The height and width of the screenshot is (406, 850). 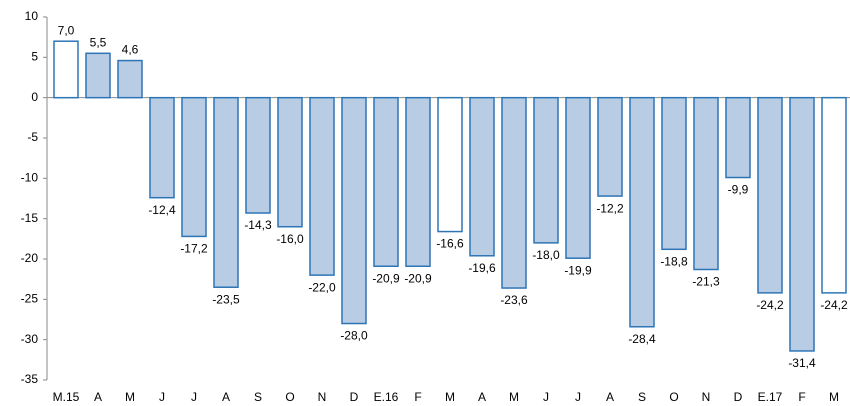 What do you see at coordinates (578, 270) in the screenshot?
I see `value-label: -19,9` at bounding box center [578, 270].